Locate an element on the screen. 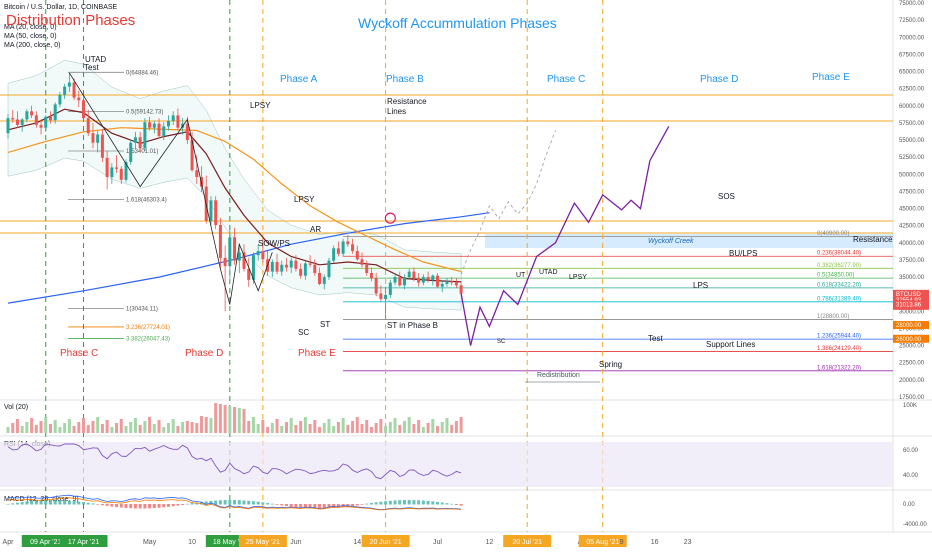 Image resolution: width=932 pixels, height=555 pixels. price-badge-value: 28000.00 is located at coordinates (909, 326).